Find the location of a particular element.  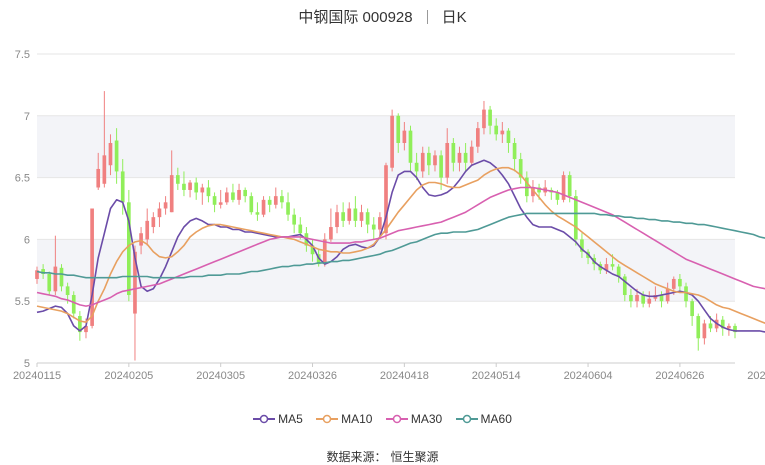

chart-legend: MA5 MA10 MA30 MA60 is located at coordinates (382, 419).